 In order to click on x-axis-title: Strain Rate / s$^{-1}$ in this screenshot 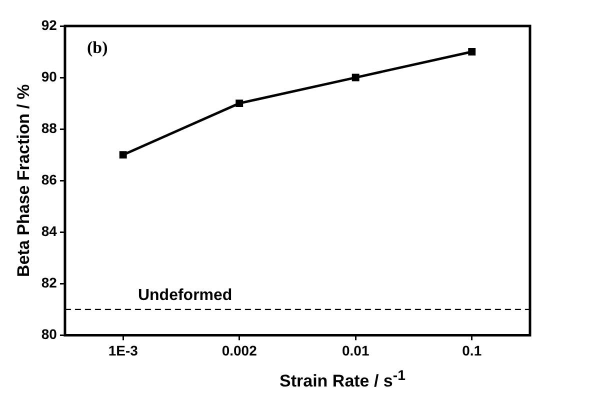, I will do `click(342, 380)`.